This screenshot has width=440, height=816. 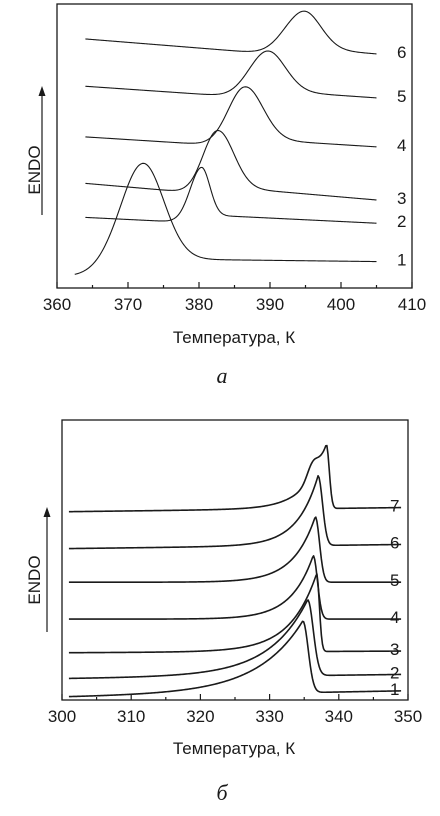 What do you see at coordinates (131, 716) in the screenshot?
I see `x-tick-label: 310` at bounding box center [131, 716].